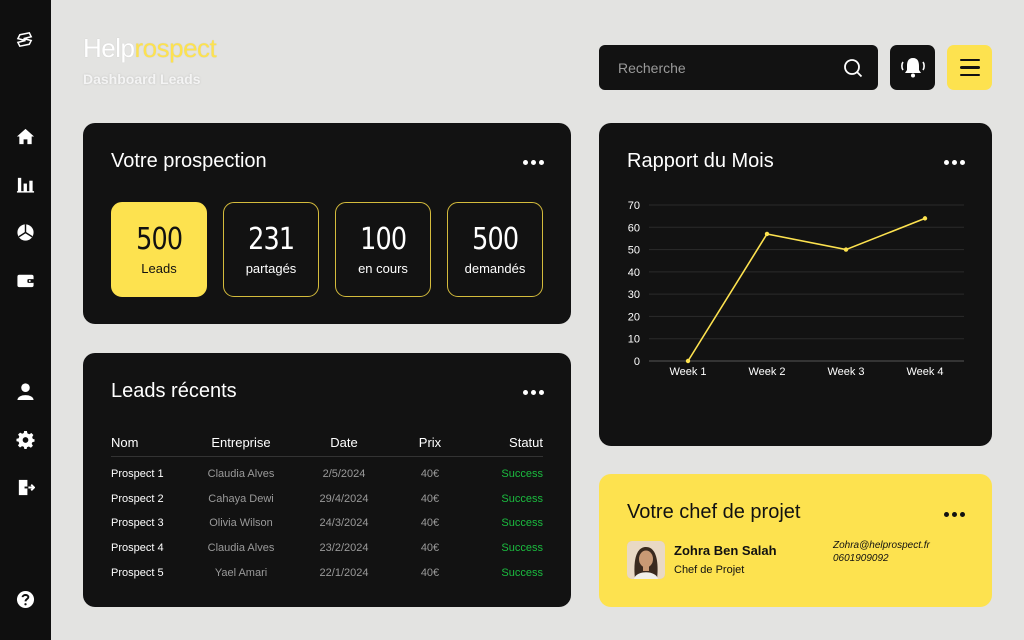 The width and height of the screenshot is (1024, 640). What do you see at coordinates (637, 362) in the screenshot?
I see `y-tick-label: 0` at bounding box center [637, 362].